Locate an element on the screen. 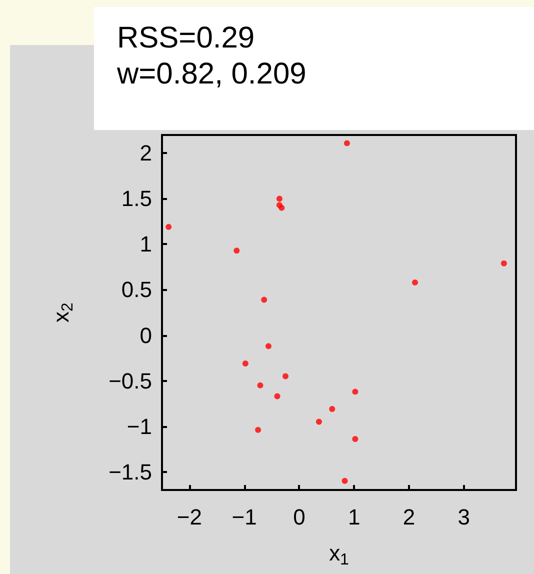 Image resolution: width=534 pixels, height=574 pixels. x-tick-label: −2 is located at coordinates (189, 517).